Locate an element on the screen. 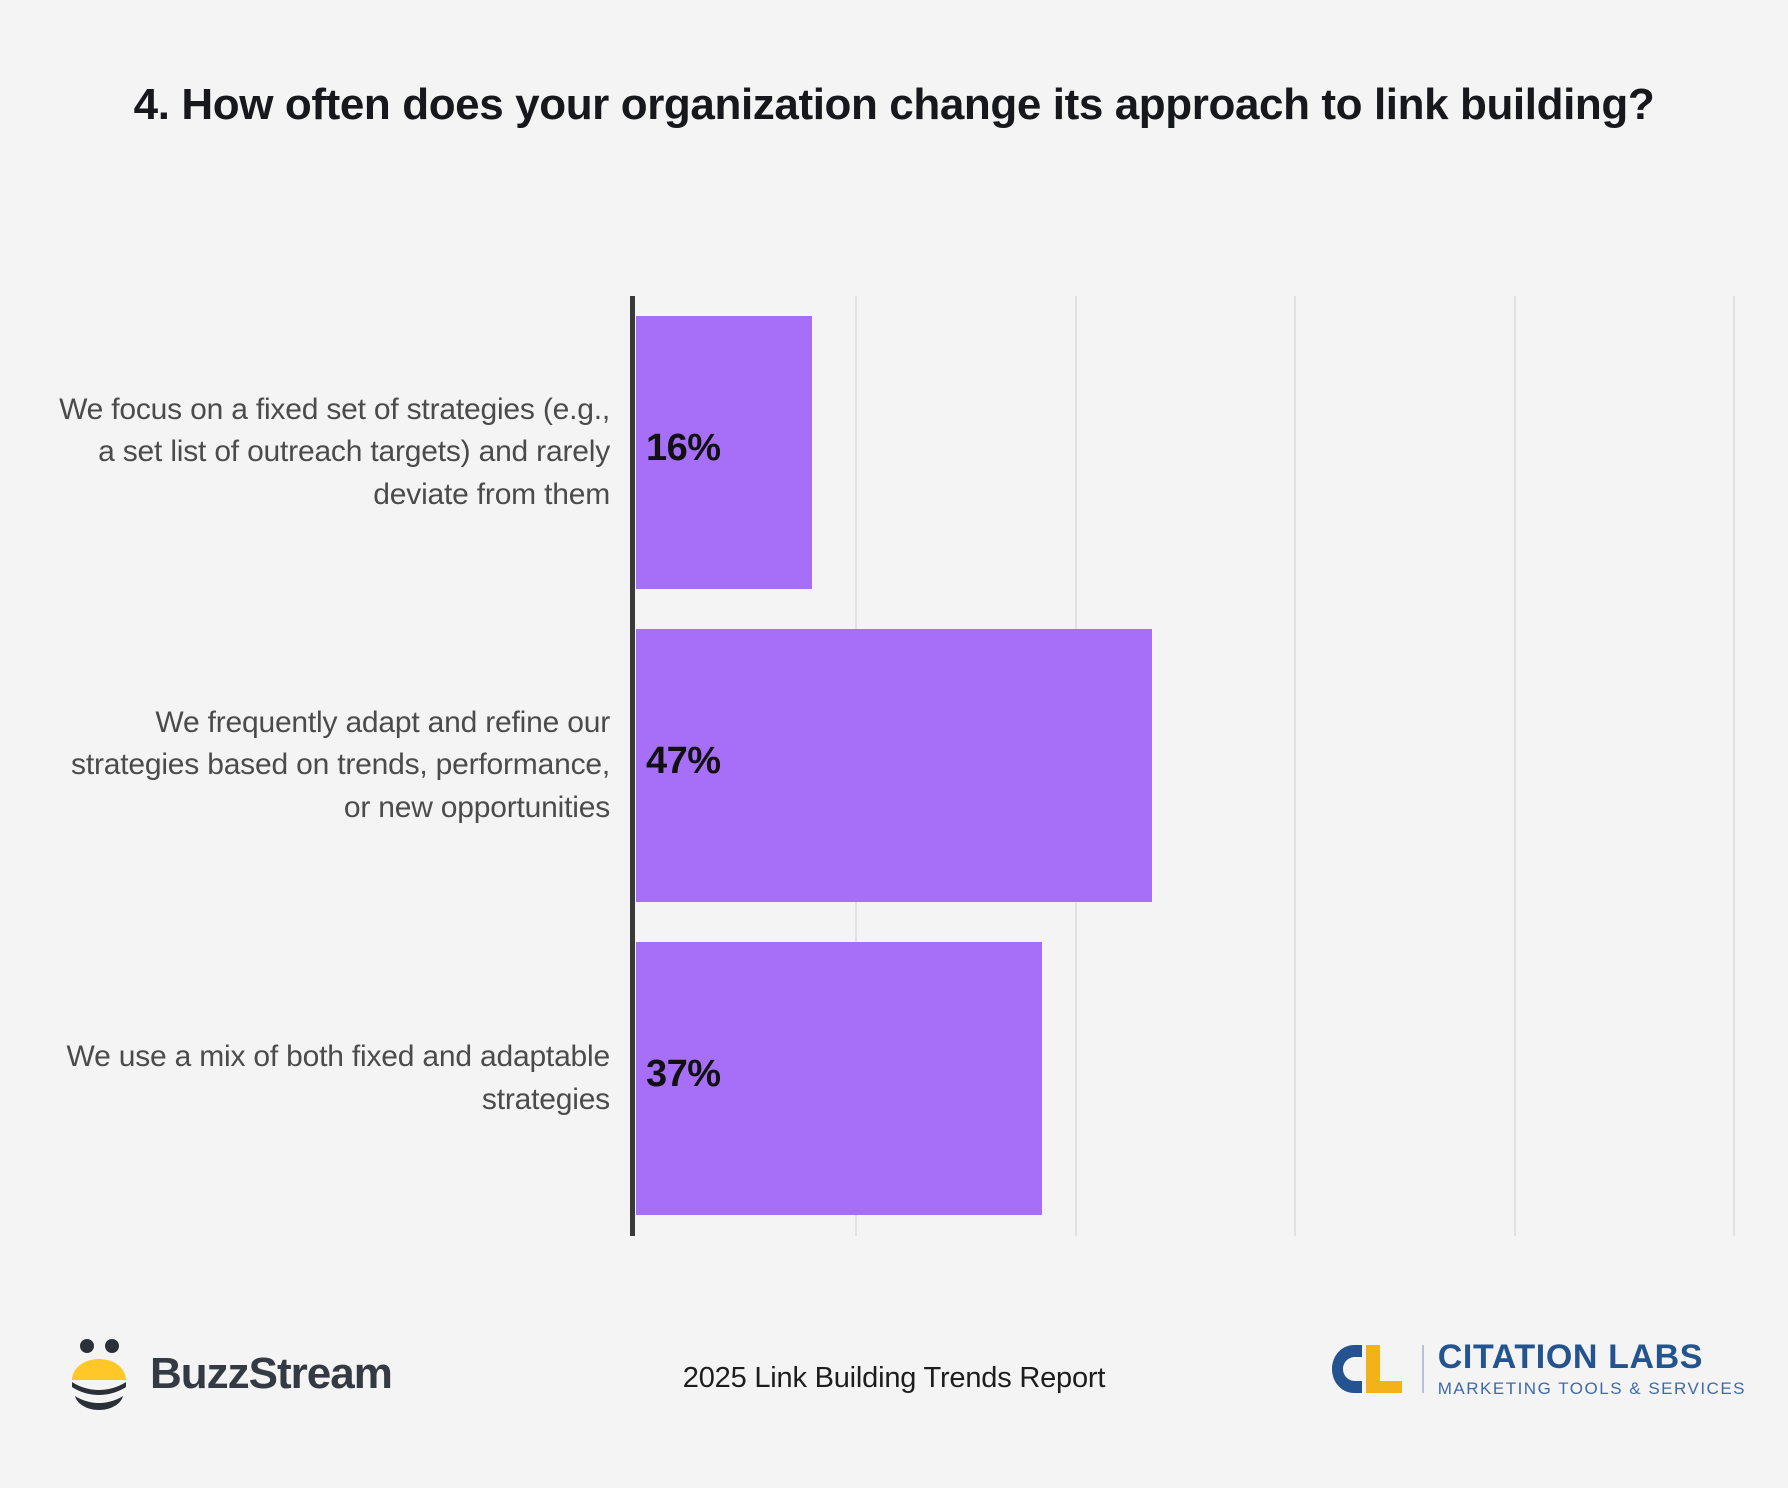 The height and width of the screenshot is (1488, 1788). logo-divider is located at coordinates (1422, 1368).